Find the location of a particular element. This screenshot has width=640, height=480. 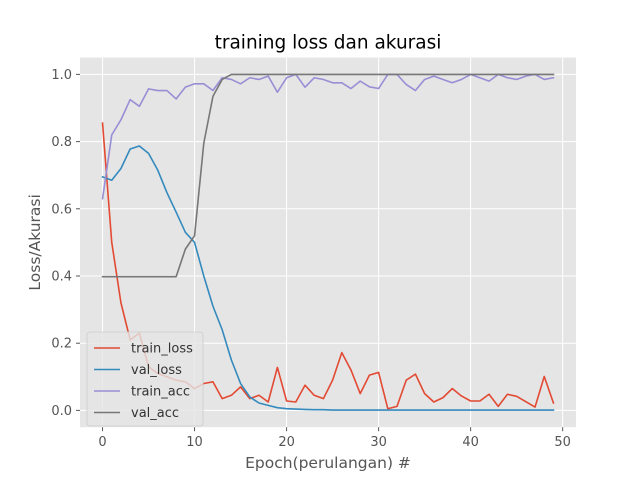

x-tick-label: 10 is located at coordinates (194, 442).